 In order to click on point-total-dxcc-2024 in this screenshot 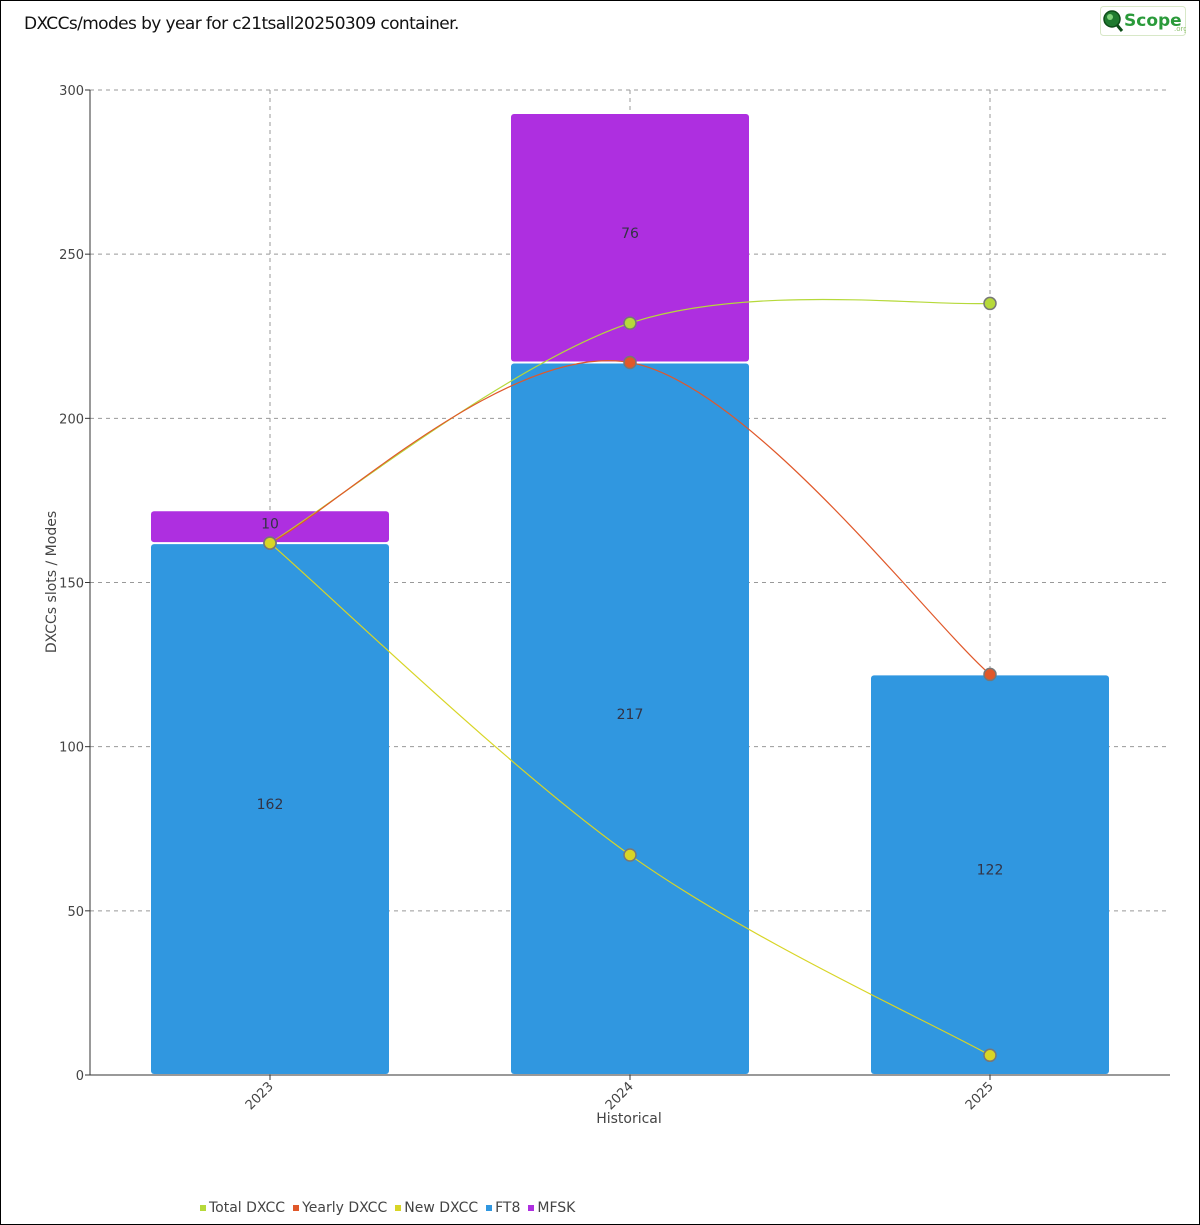, I will do `click(630, 323)`.